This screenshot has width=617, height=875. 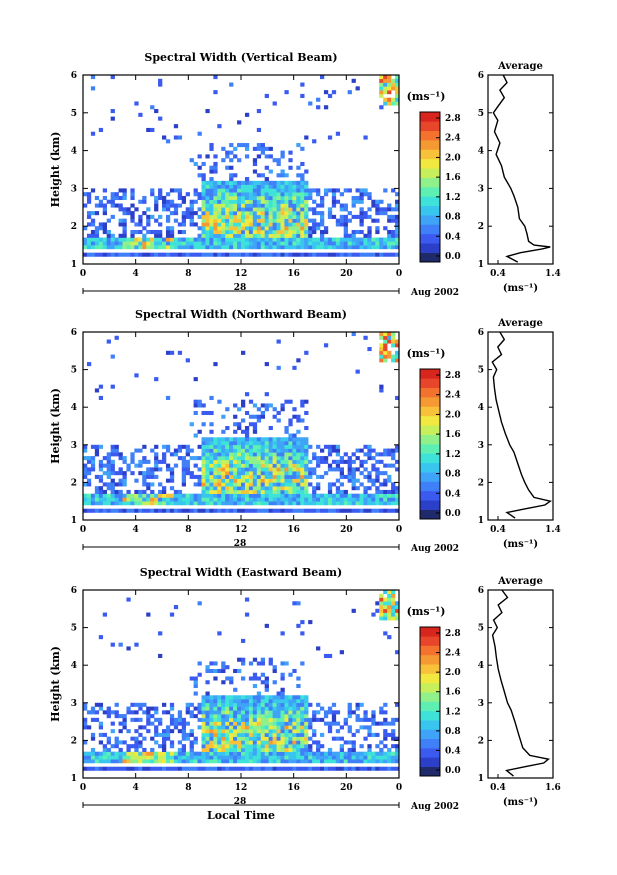 I want to click on x-tick-label: 20, so click(x=346, y=530).